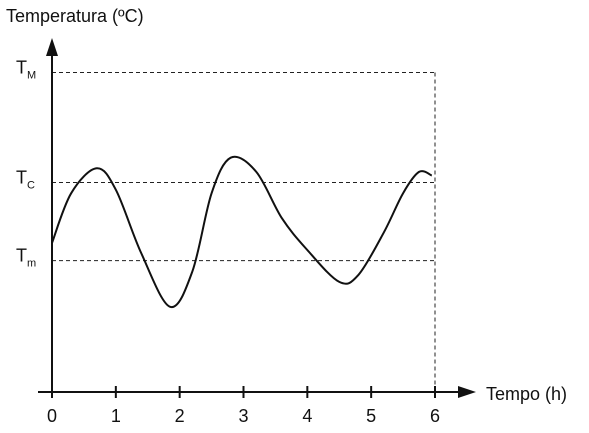 This screenshot has height=433, width=589. Describe the element at coordinates (371, 416) in the screenshot. I see `x-tick-label-5: 5` at that location.